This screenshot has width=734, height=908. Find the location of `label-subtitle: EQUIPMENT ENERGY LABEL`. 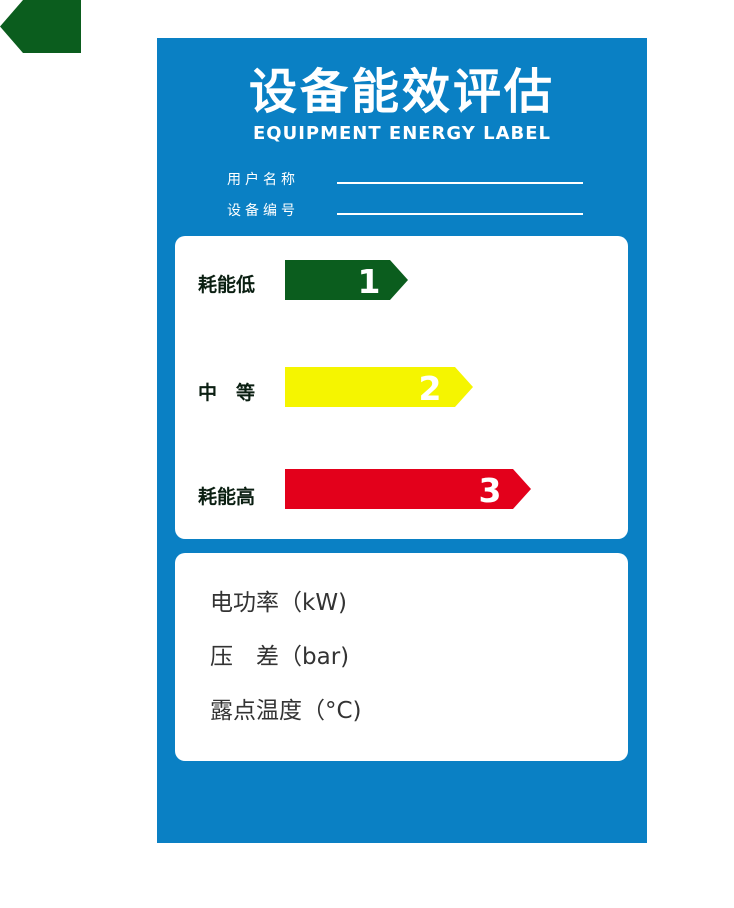

label-subtitle: EQUIPMENT ENERGY LABEL is located at coordinates (401, 133).